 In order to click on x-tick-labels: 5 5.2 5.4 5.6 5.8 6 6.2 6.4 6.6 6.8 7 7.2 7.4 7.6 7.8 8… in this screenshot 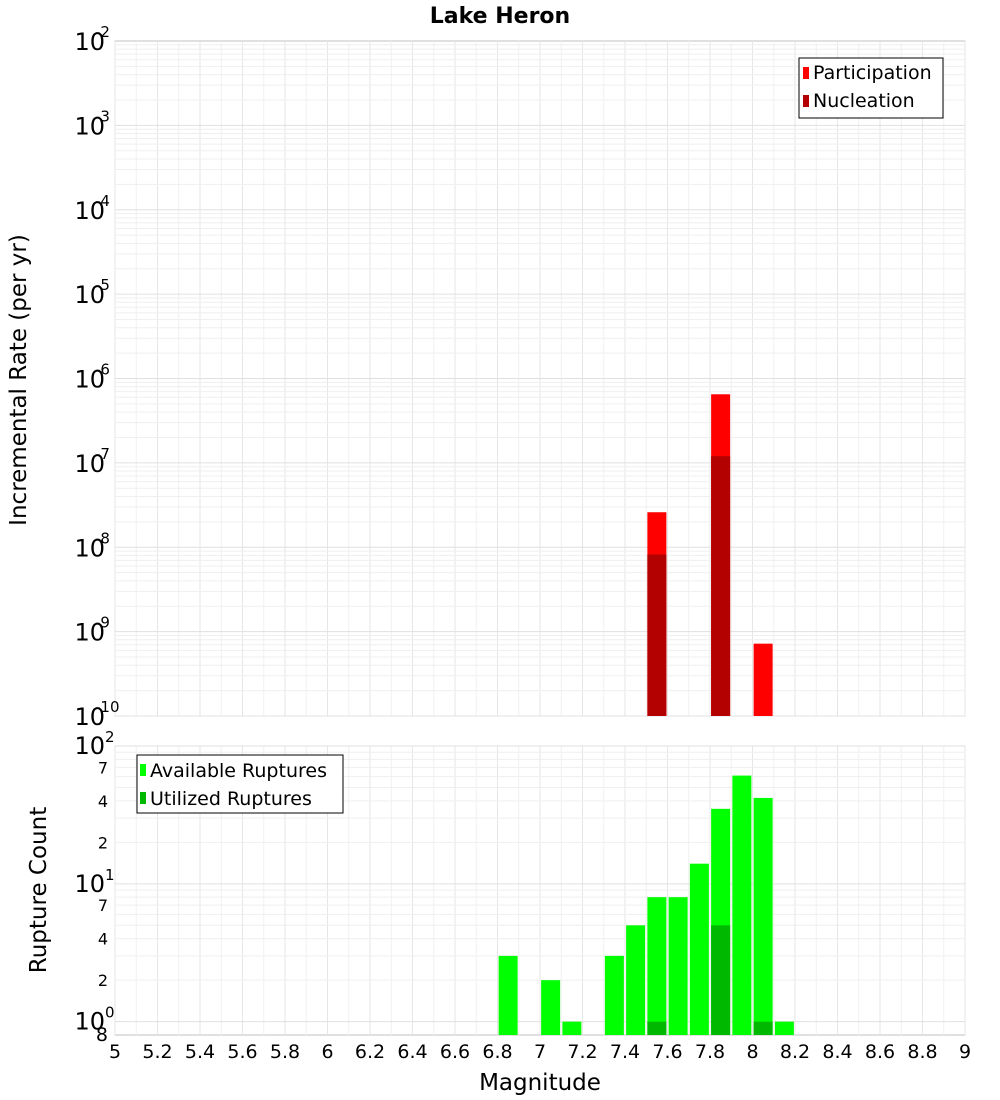, I will do `click(540, 1052)`.